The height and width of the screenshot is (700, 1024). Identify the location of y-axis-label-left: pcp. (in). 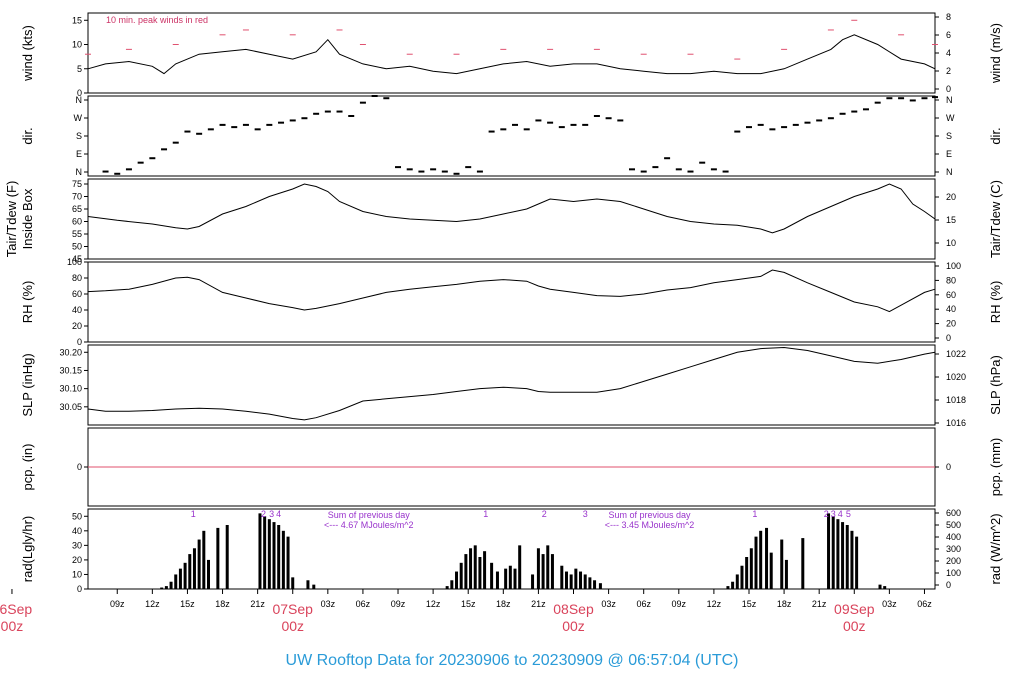
(27, 467).